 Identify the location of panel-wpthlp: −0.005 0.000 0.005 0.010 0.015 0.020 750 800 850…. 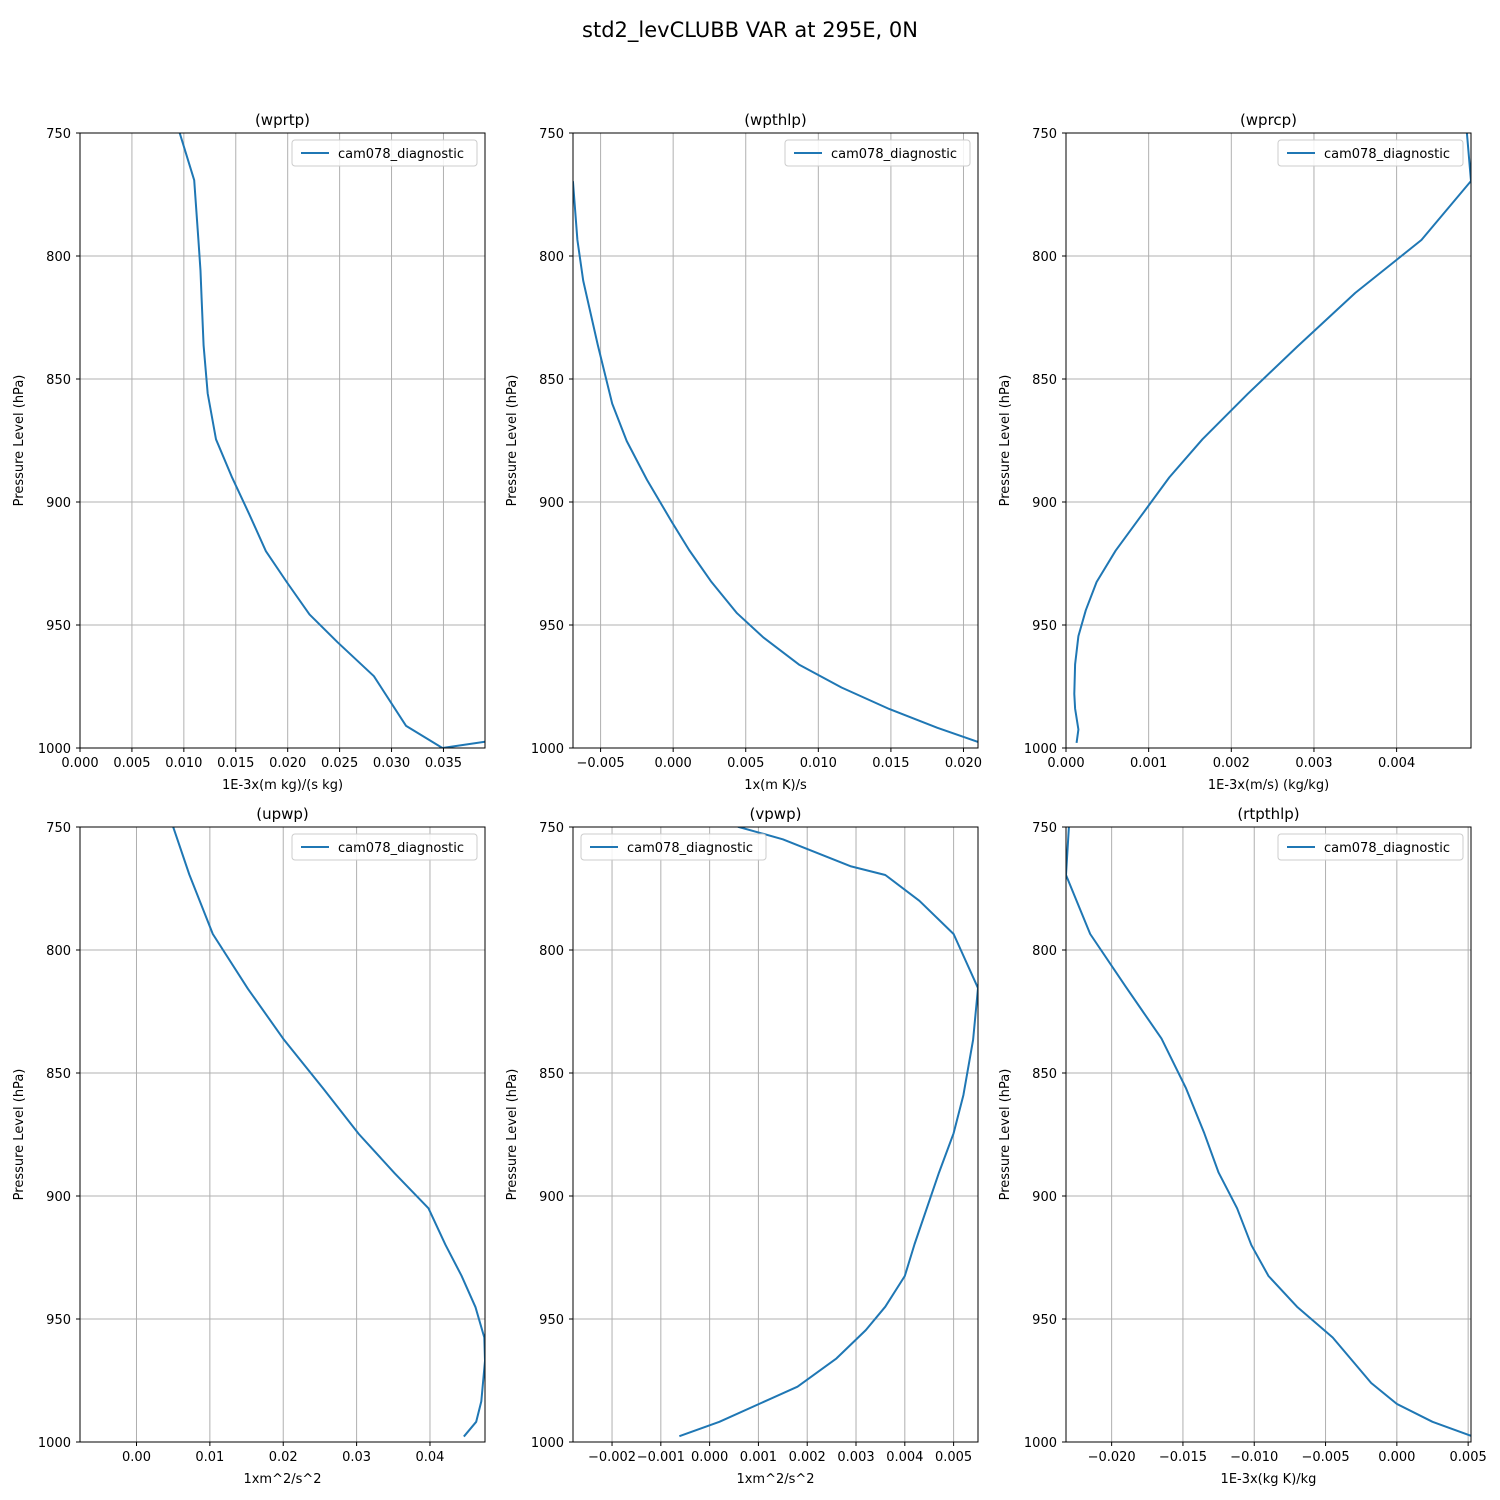
(743, 452).